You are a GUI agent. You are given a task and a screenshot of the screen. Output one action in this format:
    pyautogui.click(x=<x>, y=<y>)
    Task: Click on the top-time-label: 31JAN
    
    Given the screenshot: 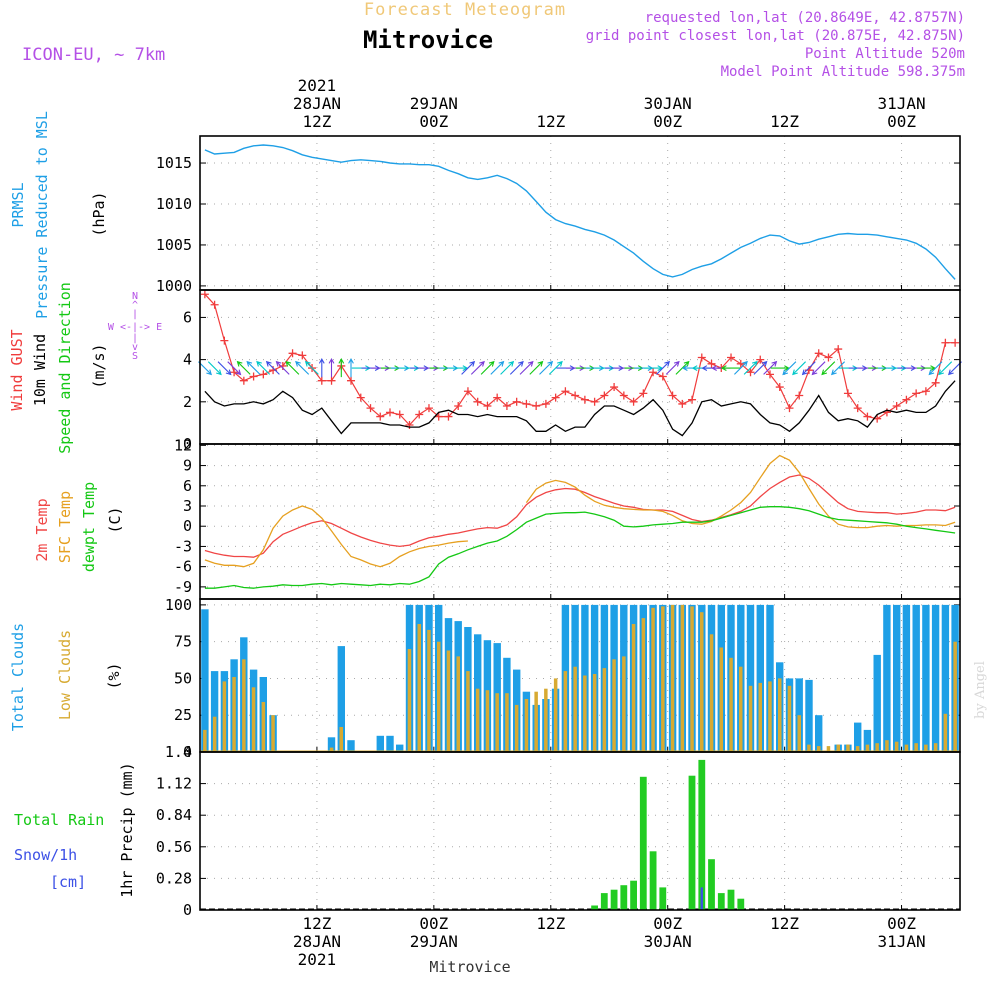 What is the action you would take?
    pyautogui.click(x=901, y=103)
    